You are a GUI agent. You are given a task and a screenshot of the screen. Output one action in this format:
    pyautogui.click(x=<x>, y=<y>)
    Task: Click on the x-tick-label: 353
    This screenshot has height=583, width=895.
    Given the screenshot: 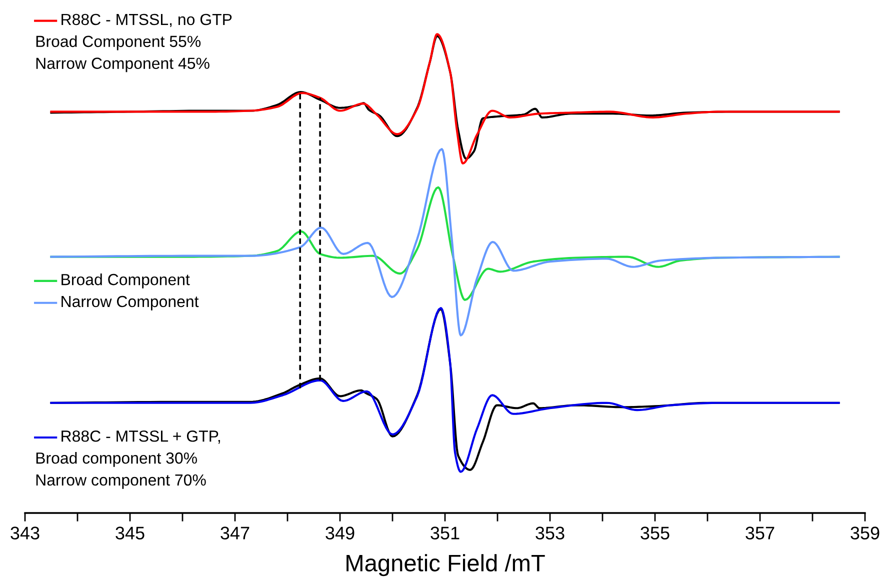 What is the action you would take?
    pyautogui.click(x=550, y=533)
    